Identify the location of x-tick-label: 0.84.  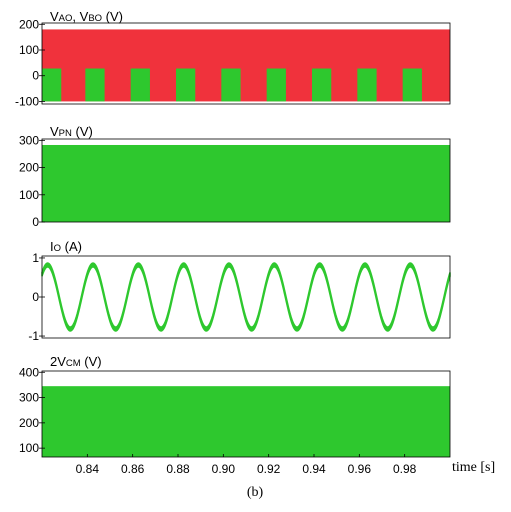
(88, 469).